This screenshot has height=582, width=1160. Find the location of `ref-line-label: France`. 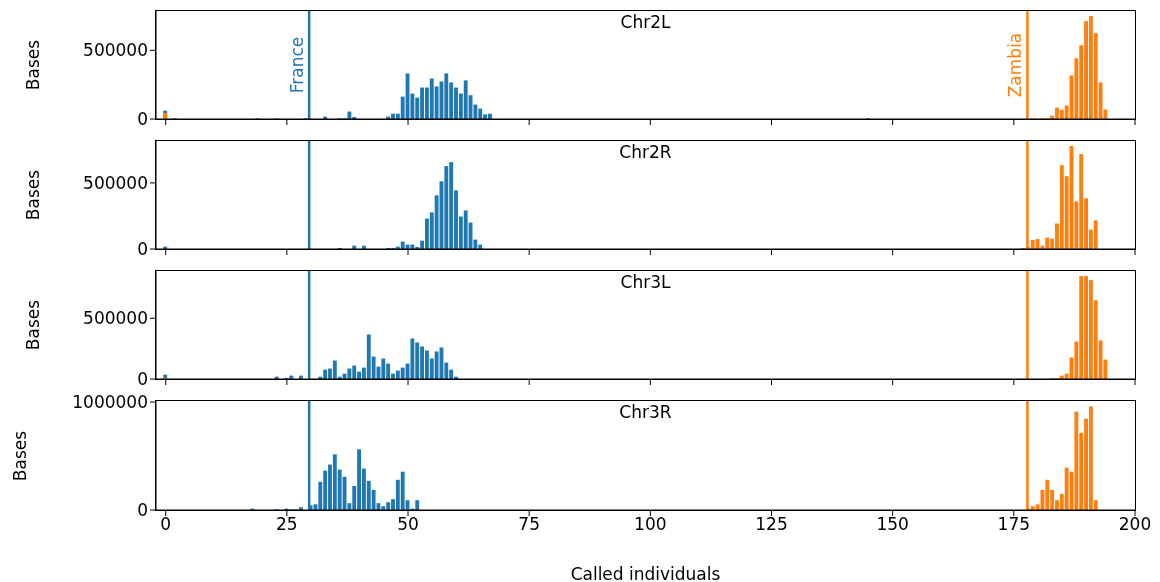

ref-line-label: France is located at coordinates (297, 65).